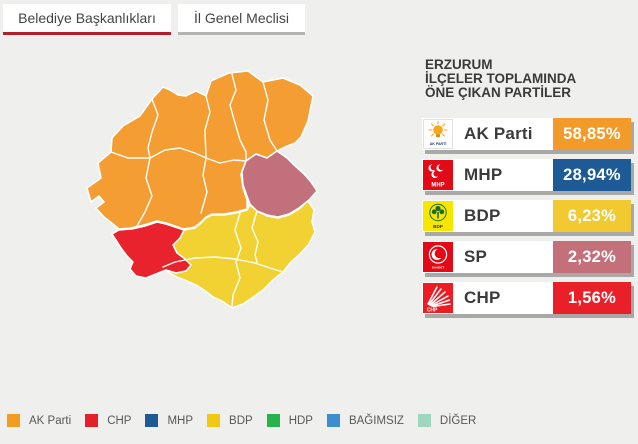 The image size is (638, 444). I want to click on party-row-bdp: BDP BDP 6,23%, so click(526, 216).